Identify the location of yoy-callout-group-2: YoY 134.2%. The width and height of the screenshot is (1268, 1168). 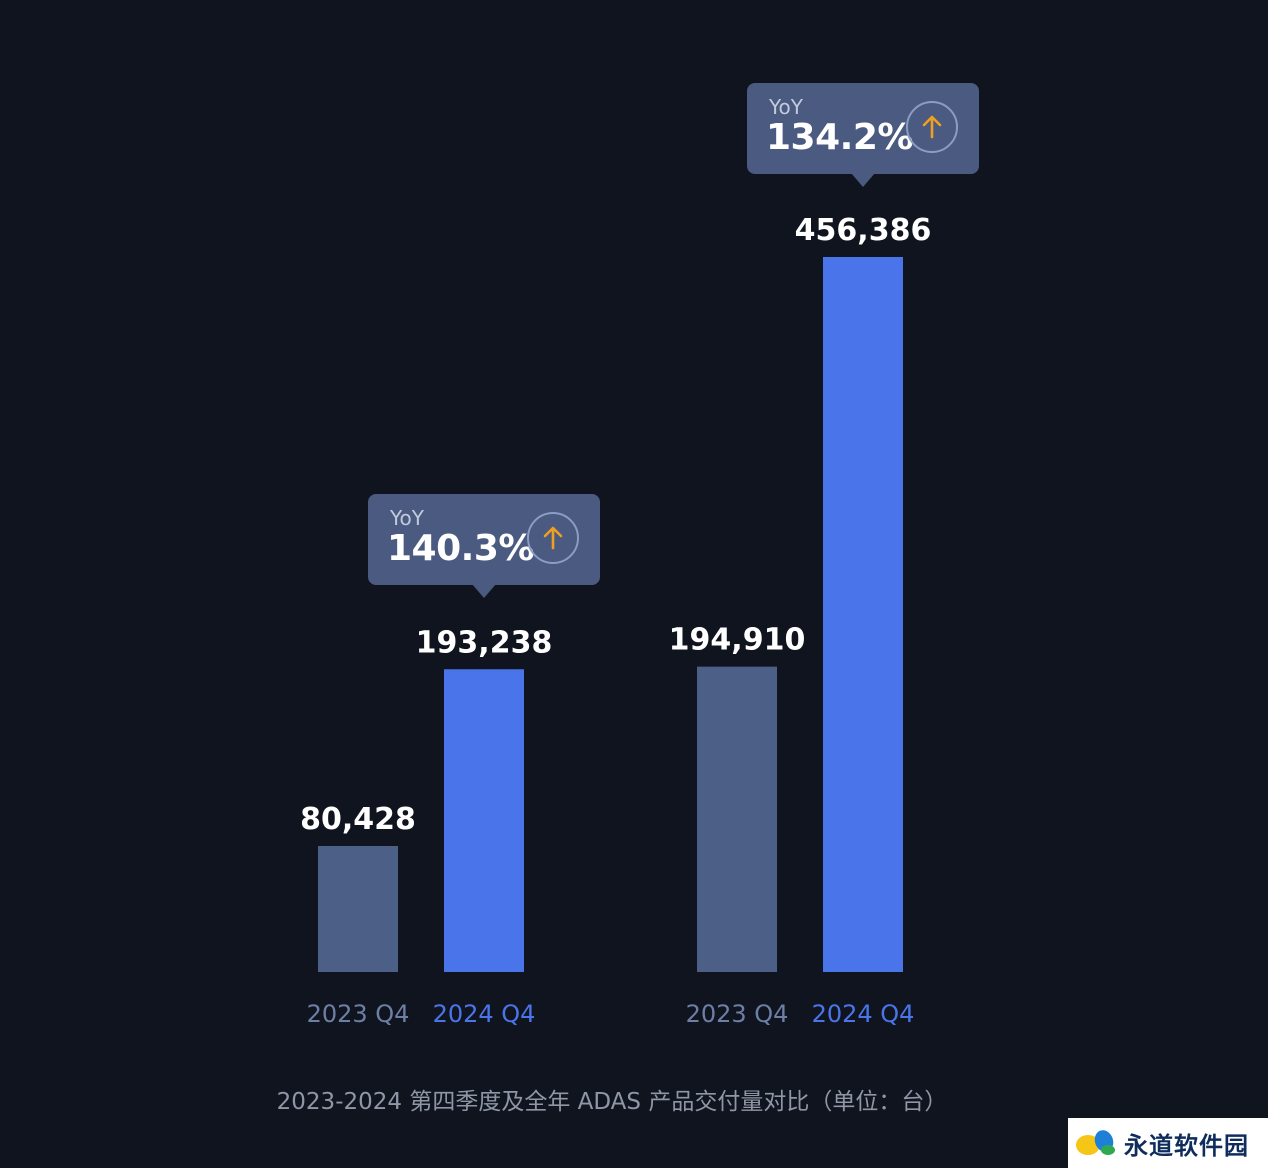
(863, 135).